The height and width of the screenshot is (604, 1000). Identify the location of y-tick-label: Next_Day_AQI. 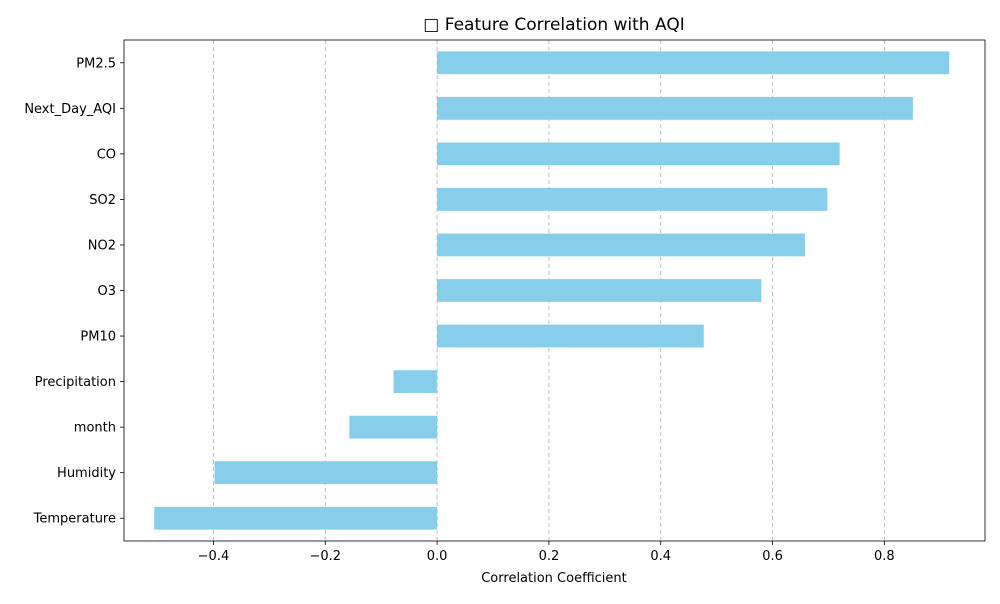
(70, 109).